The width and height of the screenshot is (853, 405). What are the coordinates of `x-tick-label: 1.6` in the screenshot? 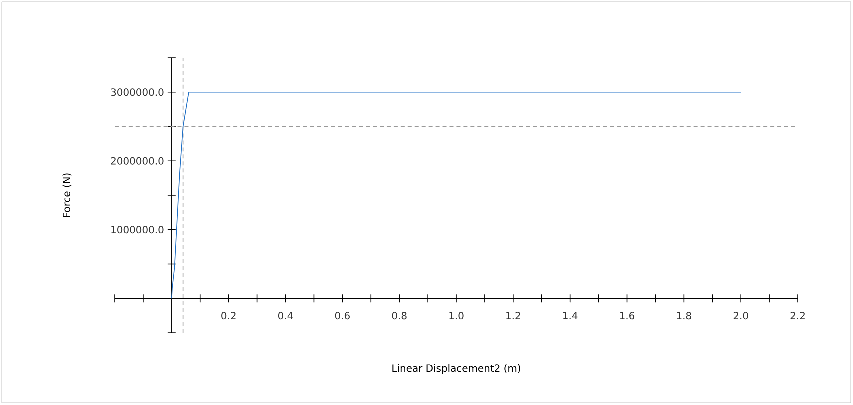 It's located at (627, 316).